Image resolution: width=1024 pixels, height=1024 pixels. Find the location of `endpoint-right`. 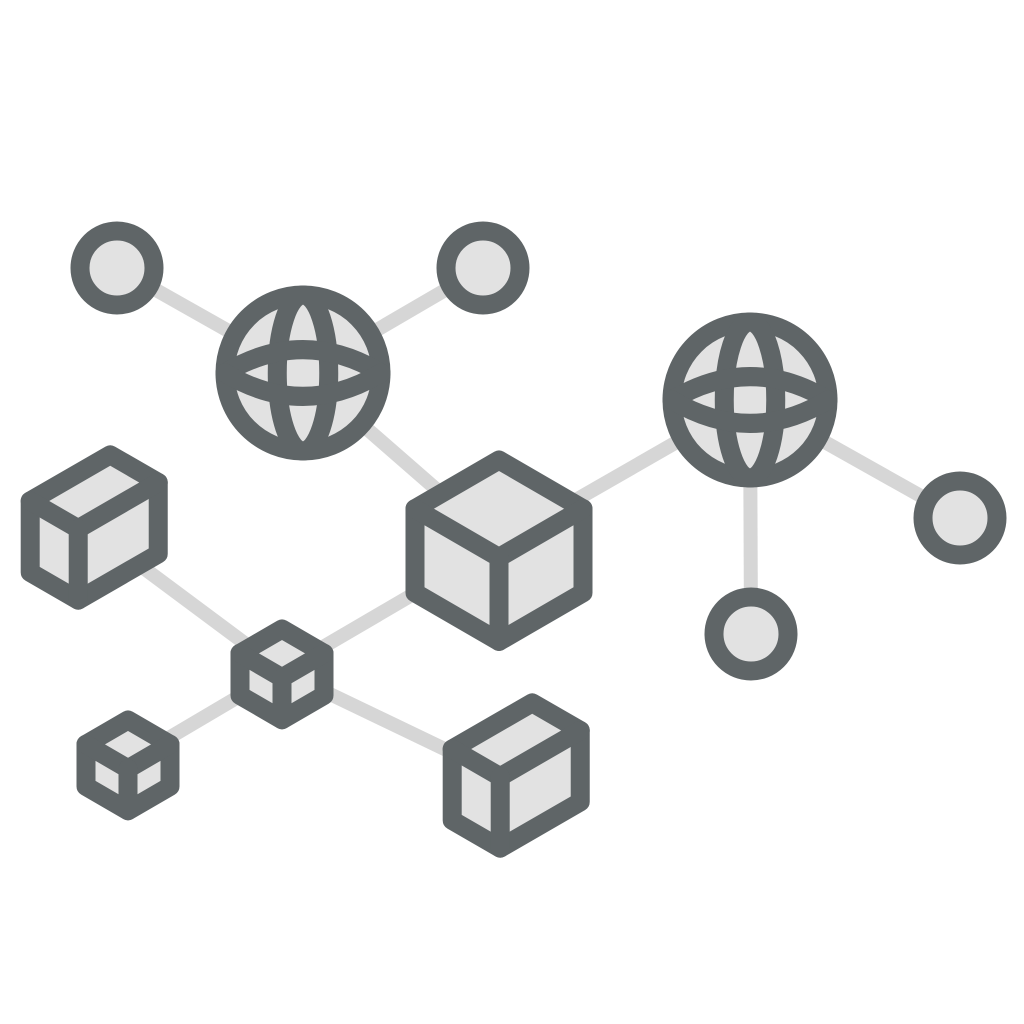

endpoint-right is located at coordinates (960, 518).